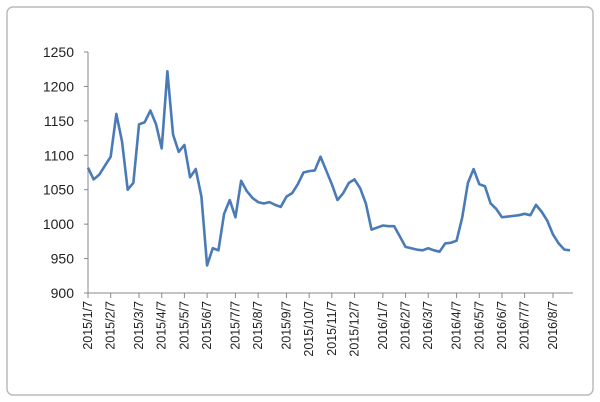 This screenshot has height=402, width=600. What do you see at coordinates (406, 325) in the screenshot?
I see `x-tick-label: 2016/2/7` at bounding box center [406, 325].